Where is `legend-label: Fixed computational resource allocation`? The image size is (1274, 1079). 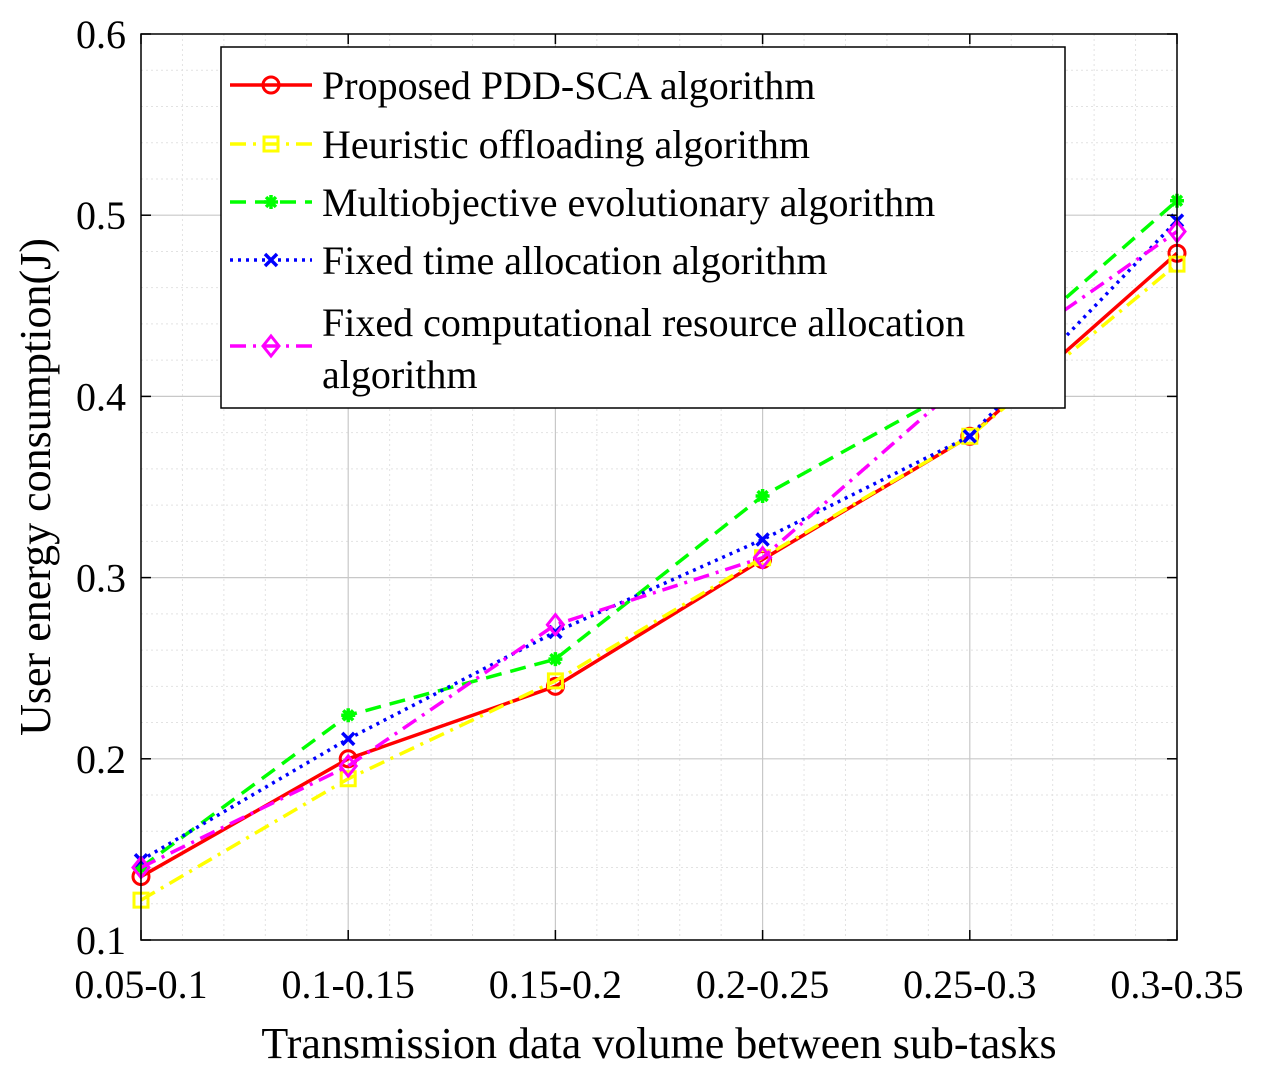 legend-label: Fixed computational resource allocation is located at coordinates (643, 322).